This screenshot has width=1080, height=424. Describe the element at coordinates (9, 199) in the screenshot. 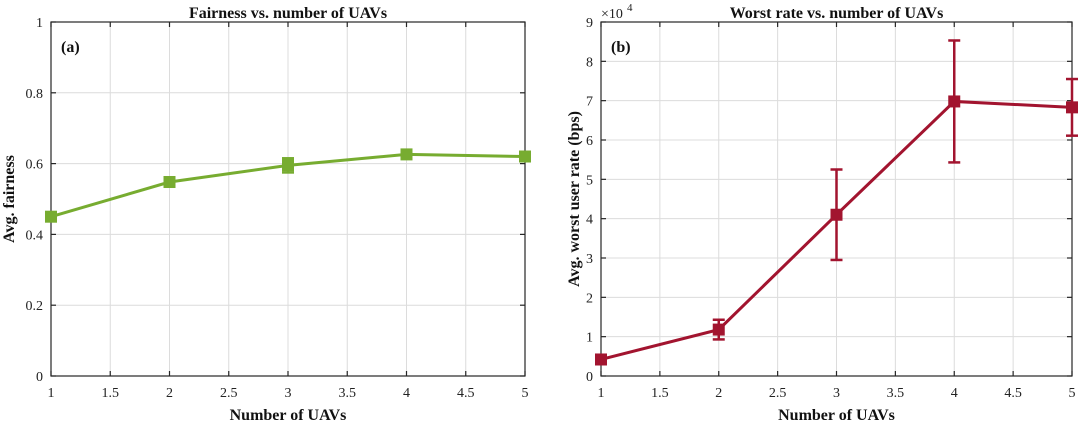

I see `y-axis-label: Avg. fairness` at that location.